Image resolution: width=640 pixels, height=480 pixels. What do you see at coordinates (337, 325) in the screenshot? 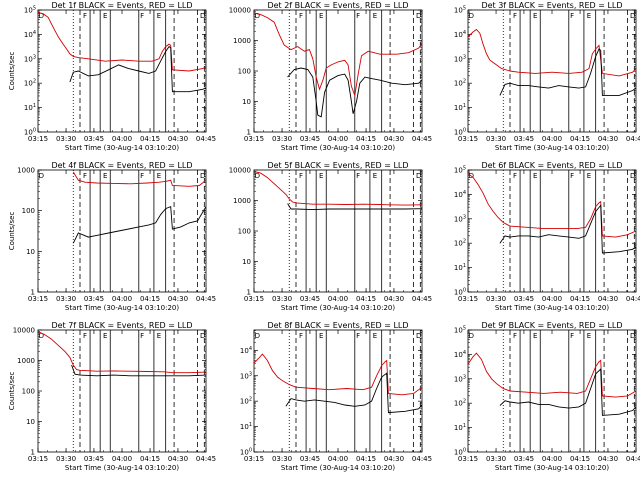
I see `chart-title: Det 8f BLACK = Events, RED = LLD` at bounding box center [337, 325].